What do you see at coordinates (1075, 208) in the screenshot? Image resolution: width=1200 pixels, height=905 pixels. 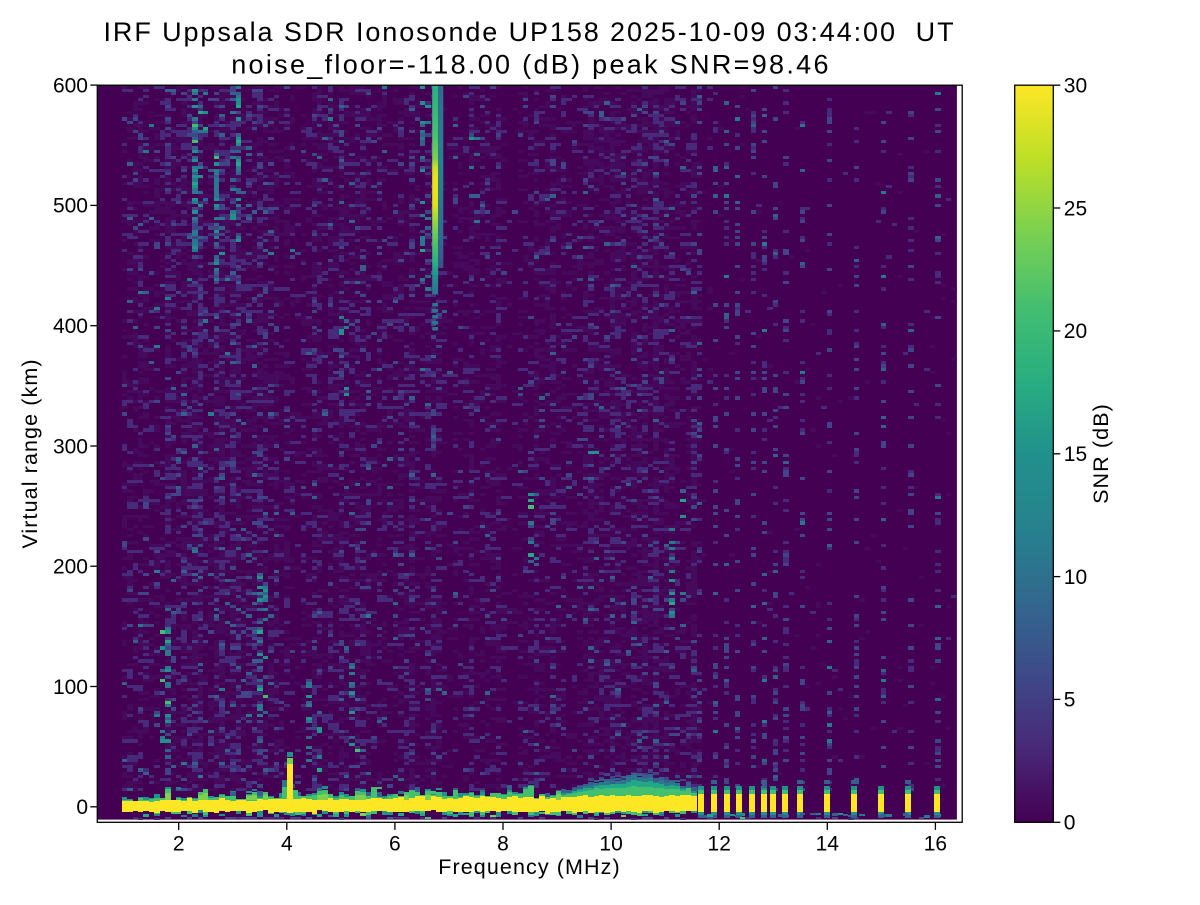 I see `svg-text: 25` at bounding box center [1075, 208].